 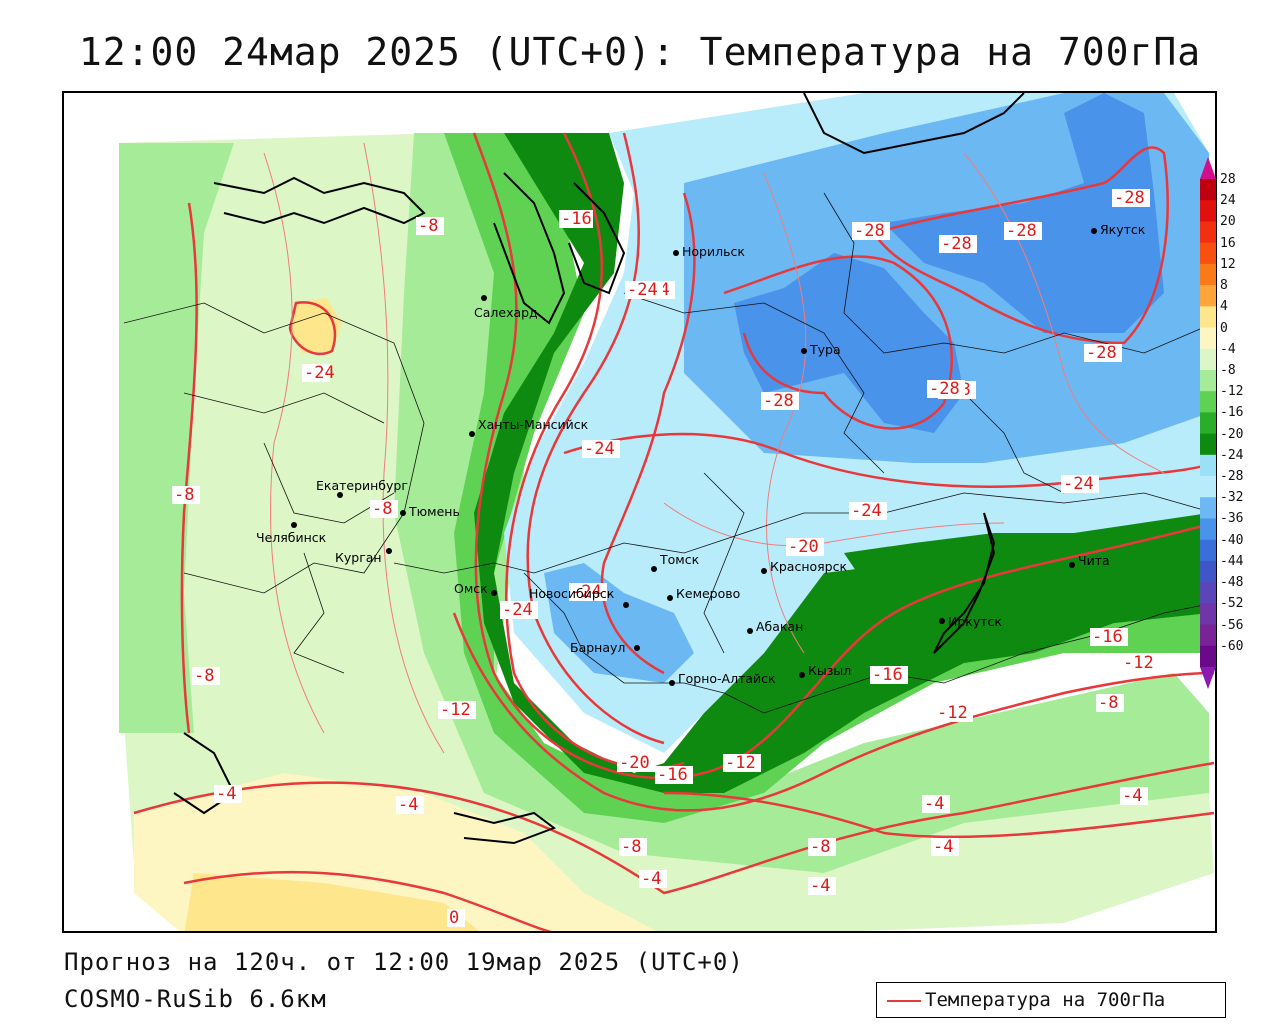 What do you see at coordinates (1208, 168) in the screenshot?
I see `colorbar-top-arrow` at bounding box center [1208, 168].